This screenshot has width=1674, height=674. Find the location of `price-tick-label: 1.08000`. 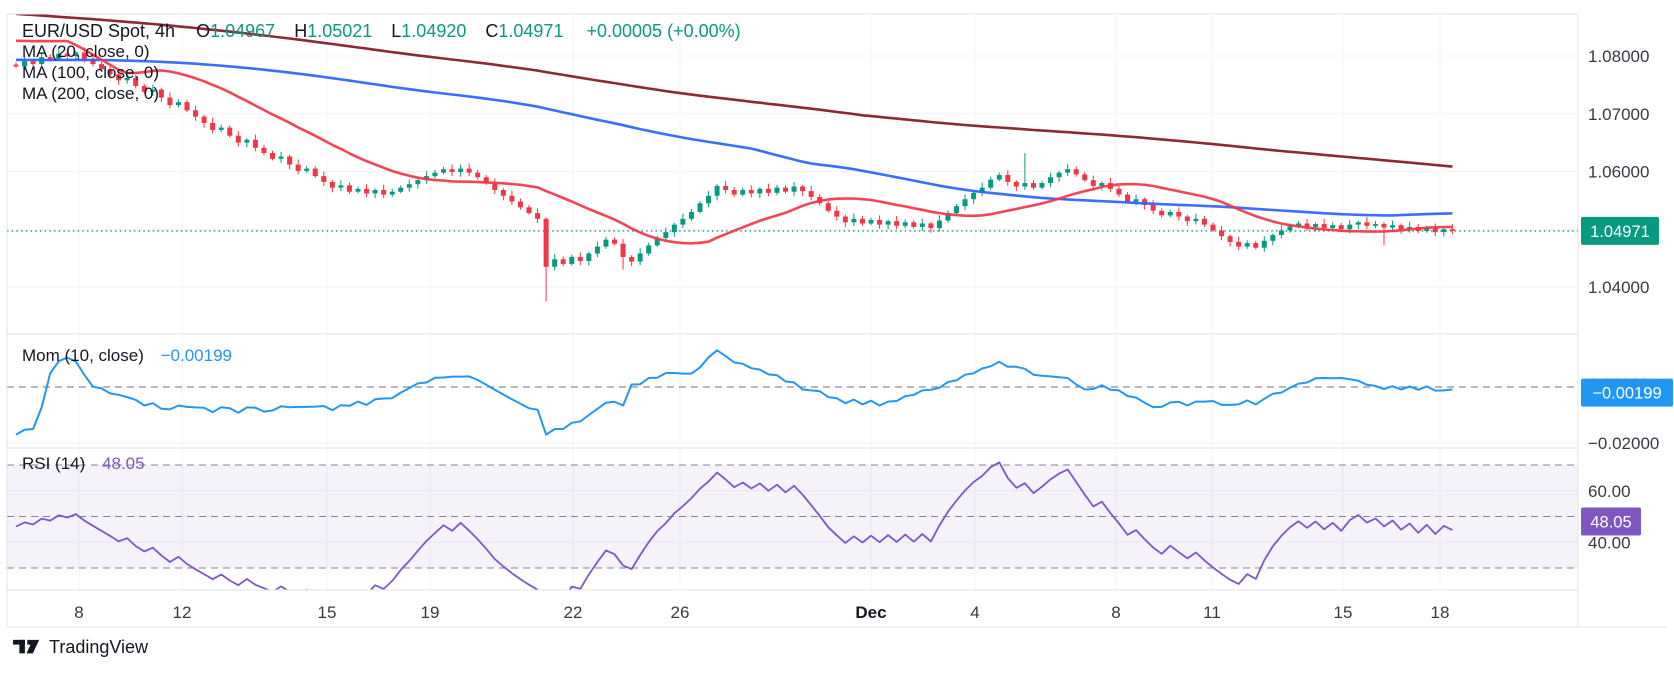

price-tick-label: 1.08000 is located at coordinates (1618, 56).